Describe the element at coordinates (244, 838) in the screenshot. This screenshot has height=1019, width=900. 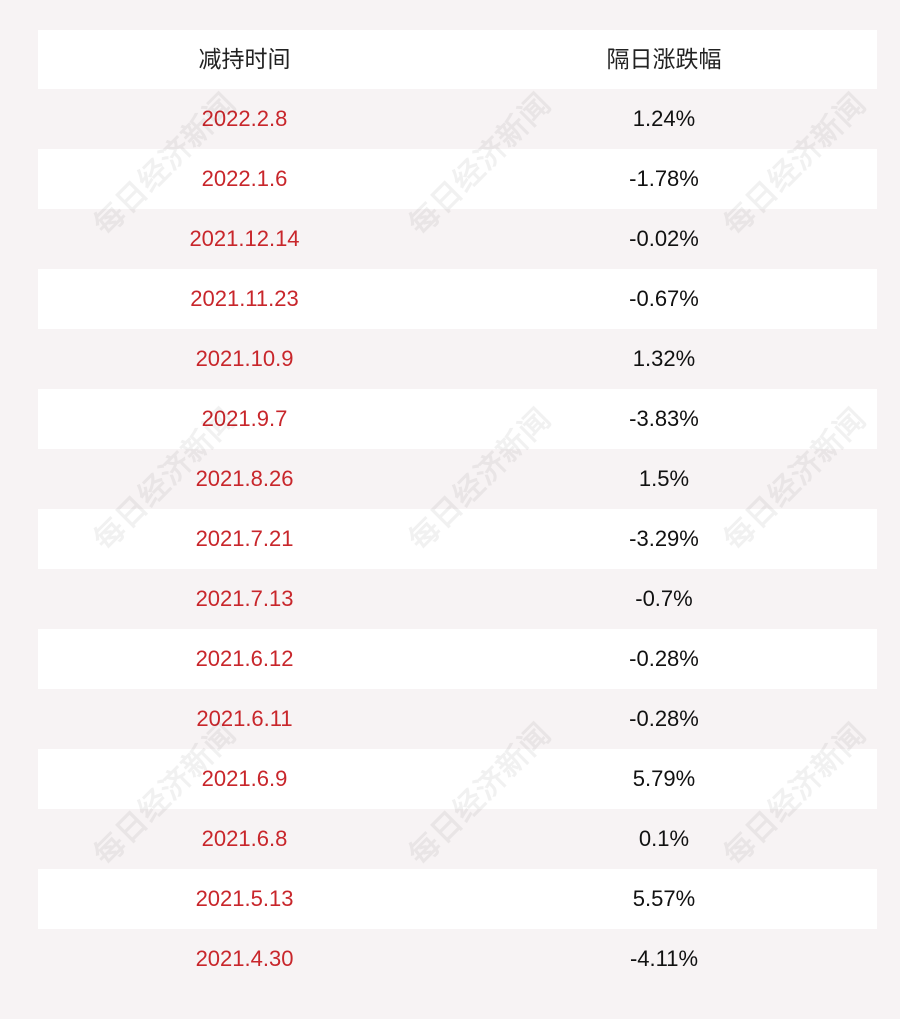
I see `reduction-date: 2021.6.8` at that location.